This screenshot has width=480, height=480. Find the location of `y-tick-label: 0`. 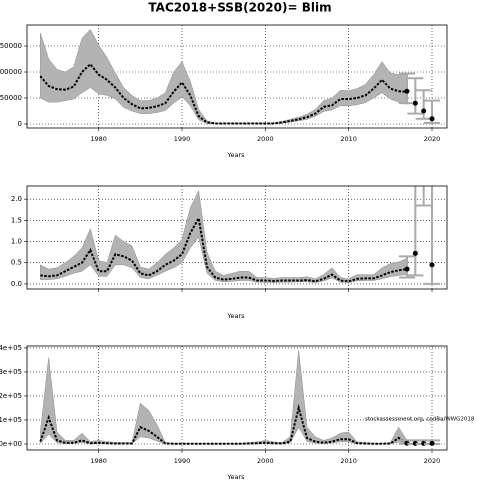

y-tick-label: 0 is located at coordinates (20, 124).